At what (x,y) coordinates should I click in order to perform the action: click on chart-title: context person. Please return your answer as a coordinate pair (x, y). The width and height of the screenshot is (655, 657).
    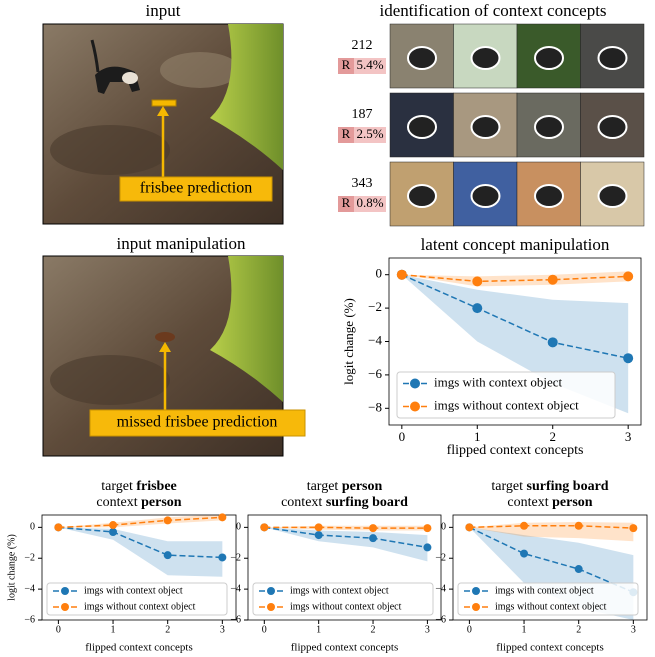
    Looking at the image, I should click on (138, 502).